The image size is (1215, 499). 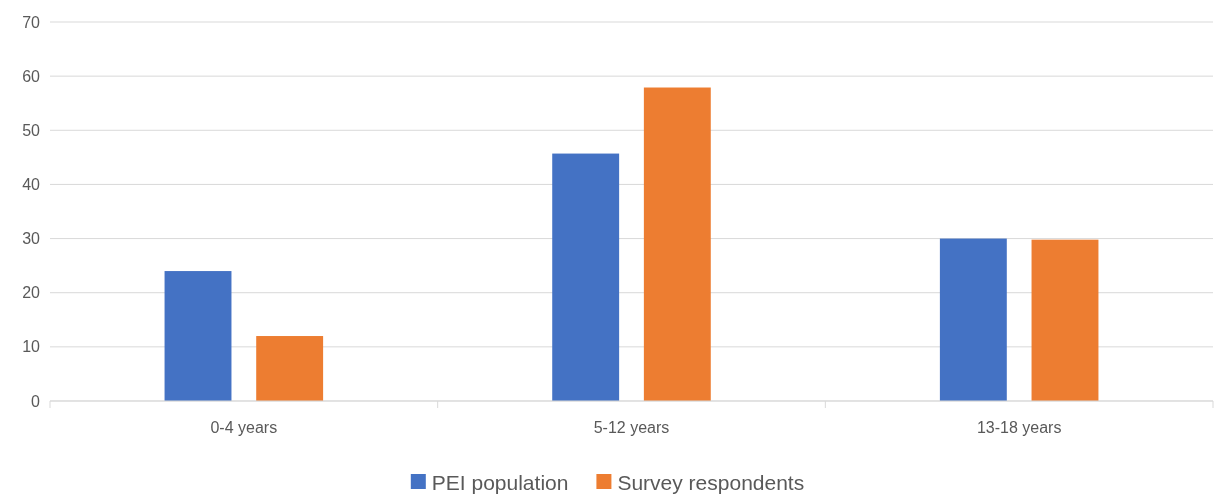 What do you see at coordinates (31, 239) in the screenshot?
I see `y-tick-label: 30` at bounding box center [31, 239].